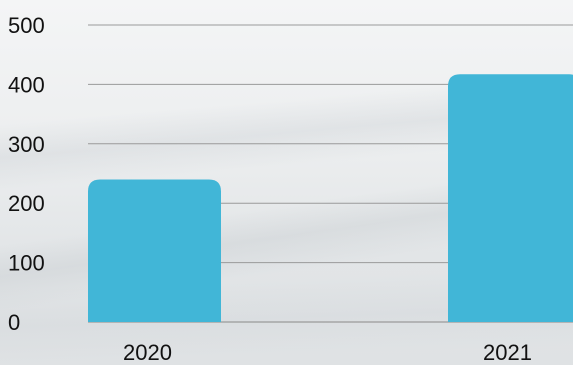  I want to click on x-tick-label-2020: 2020, so click(147, 352).